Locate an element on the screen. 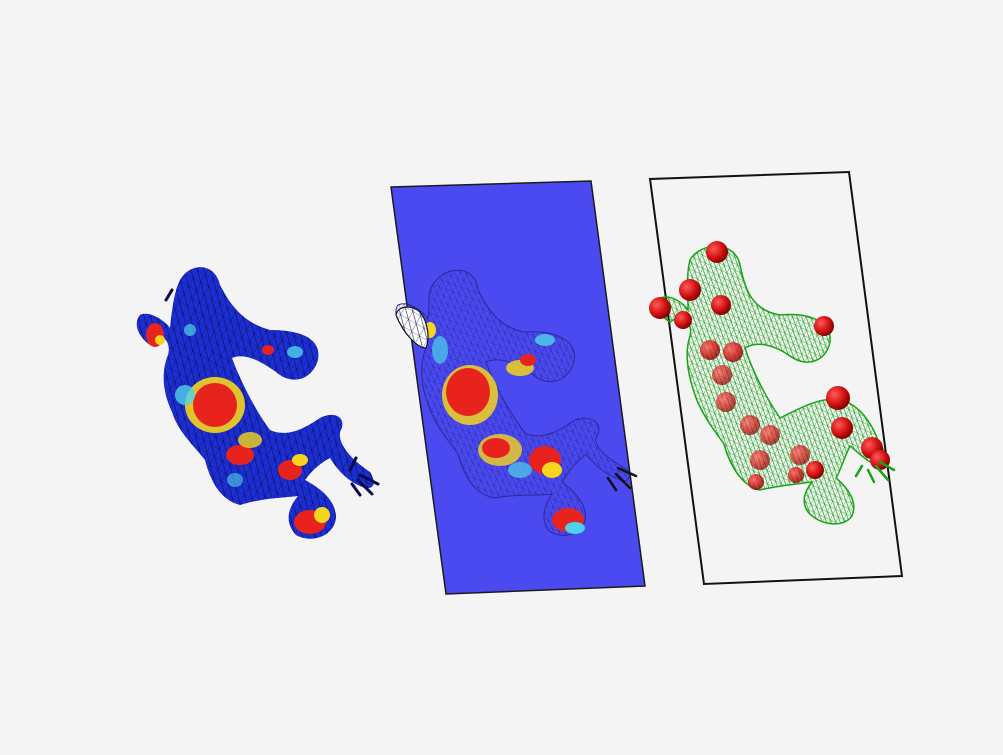  projected-heatmap-panel is located at coordinates (518, 387).